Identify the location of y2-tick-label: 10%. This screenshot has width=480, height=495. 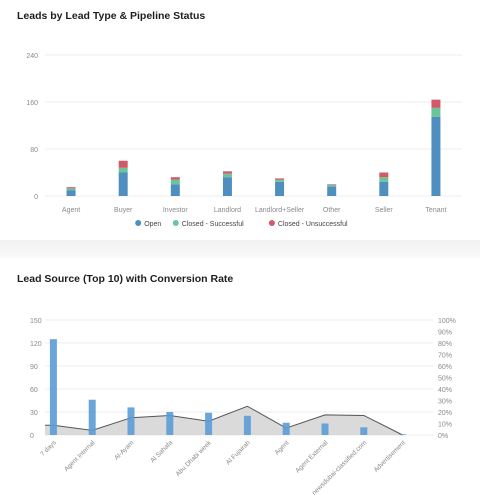
(445, 425).